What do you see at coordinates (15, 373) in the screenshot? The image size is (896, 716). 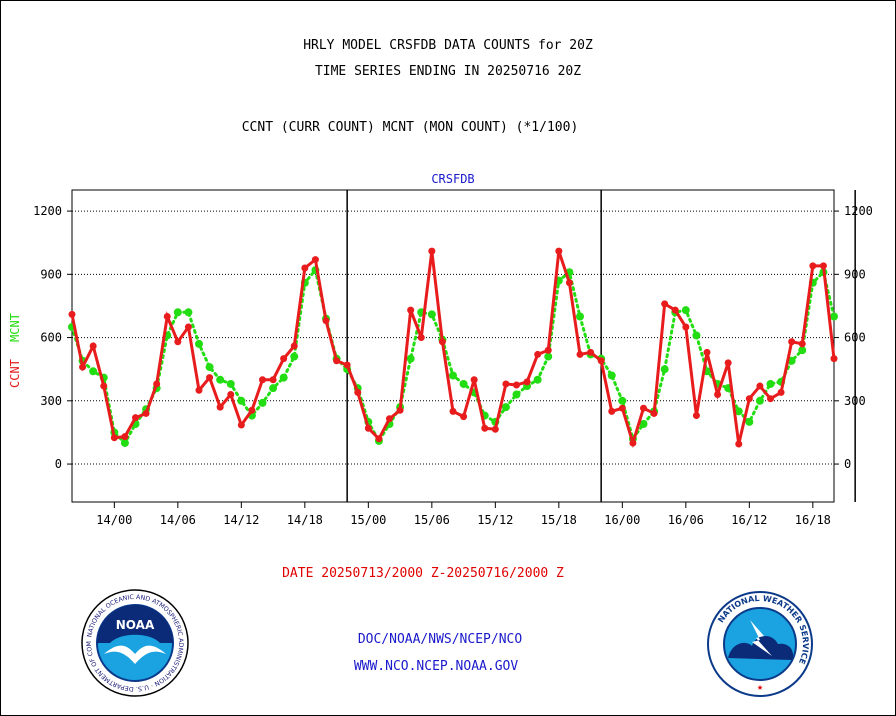 I see `y-axis-label-ccnt: CCNT` at bounding box center [15, 373].